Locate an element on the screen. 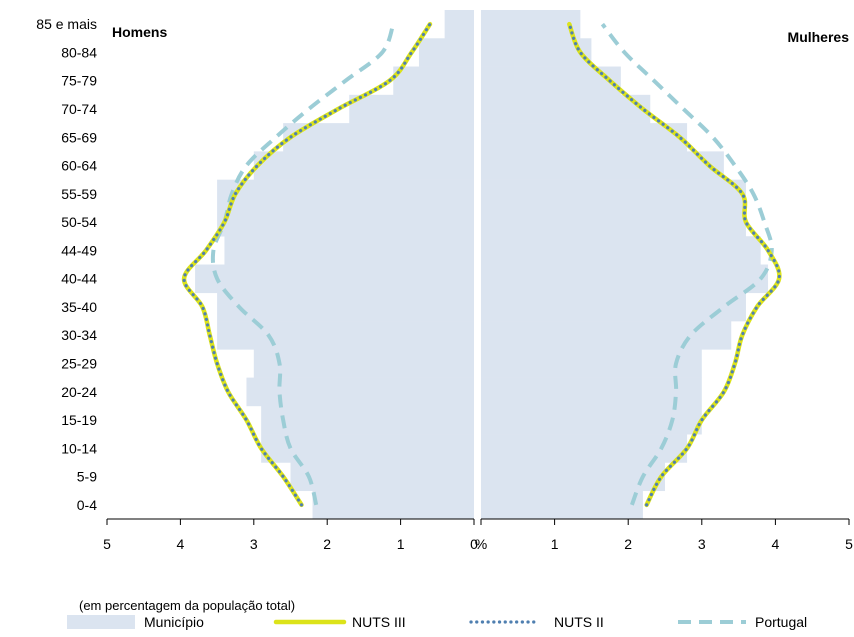  age-label-5-9: 5-9 is located at coordinates (87, 477).